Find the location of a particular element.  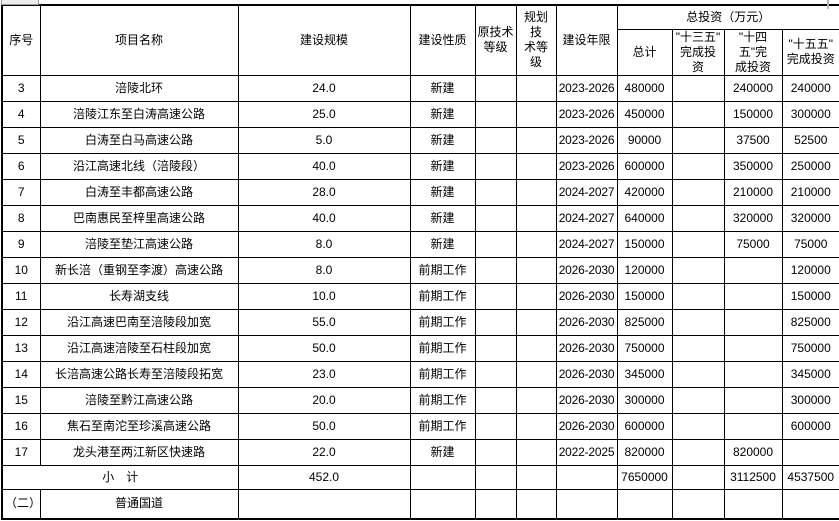

cell-14th-investment: 150000 is located at coordinates (753, 114).